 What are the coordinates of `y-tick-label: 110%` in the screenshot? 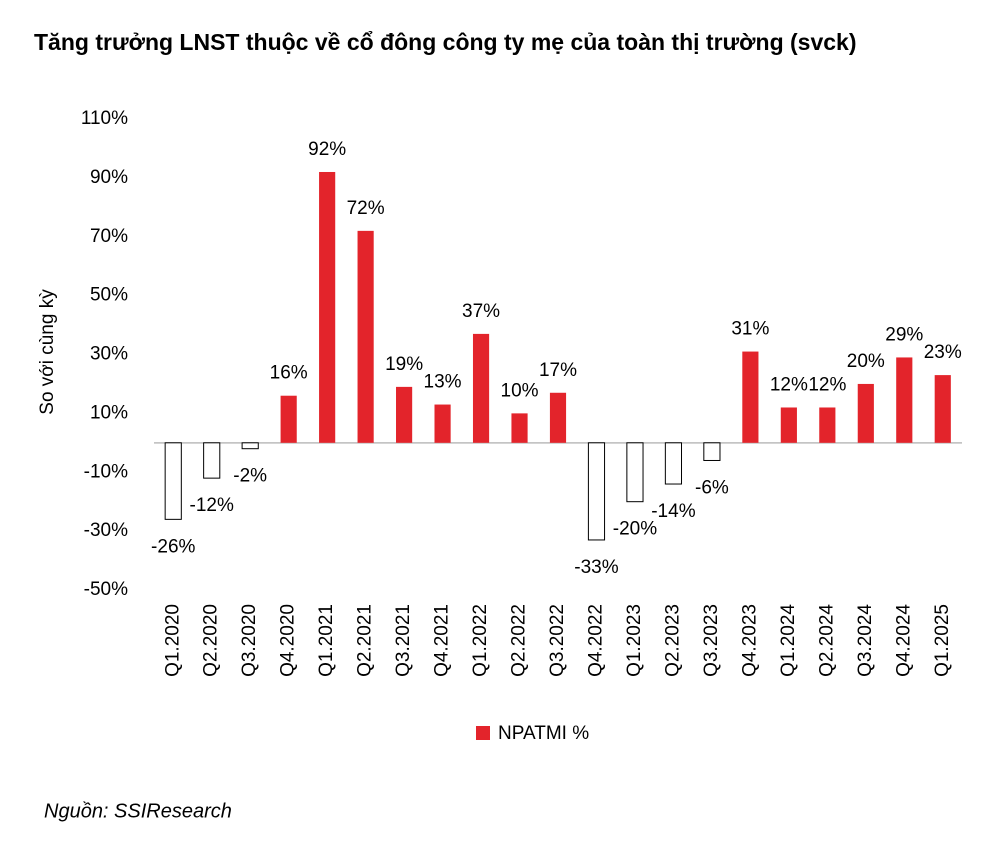 It's located at (104, 118).